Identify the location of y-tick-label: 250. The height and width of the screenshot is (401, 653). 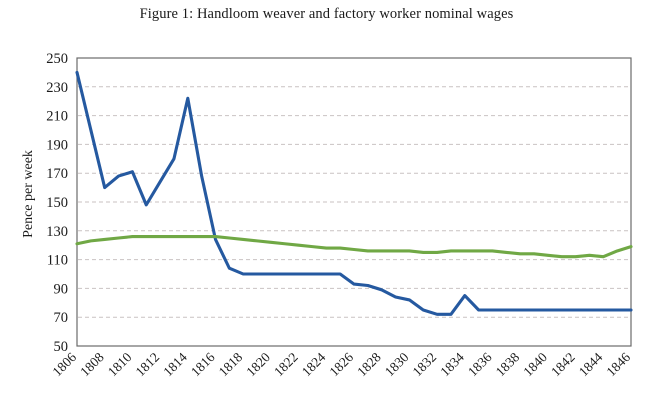
(57, 59).